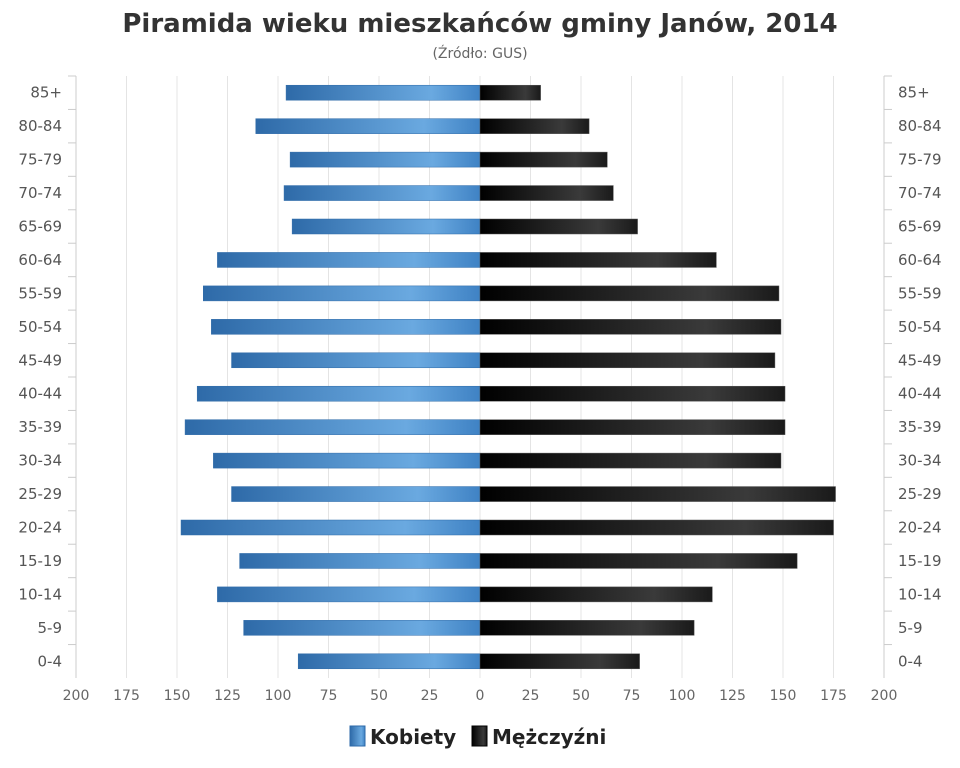 This screenshot has width=960, height=768. What do you see at coordinates (920, 594) in the screenshot?
I see `category-label-right: 10-14` at bounding box center [920, 594].